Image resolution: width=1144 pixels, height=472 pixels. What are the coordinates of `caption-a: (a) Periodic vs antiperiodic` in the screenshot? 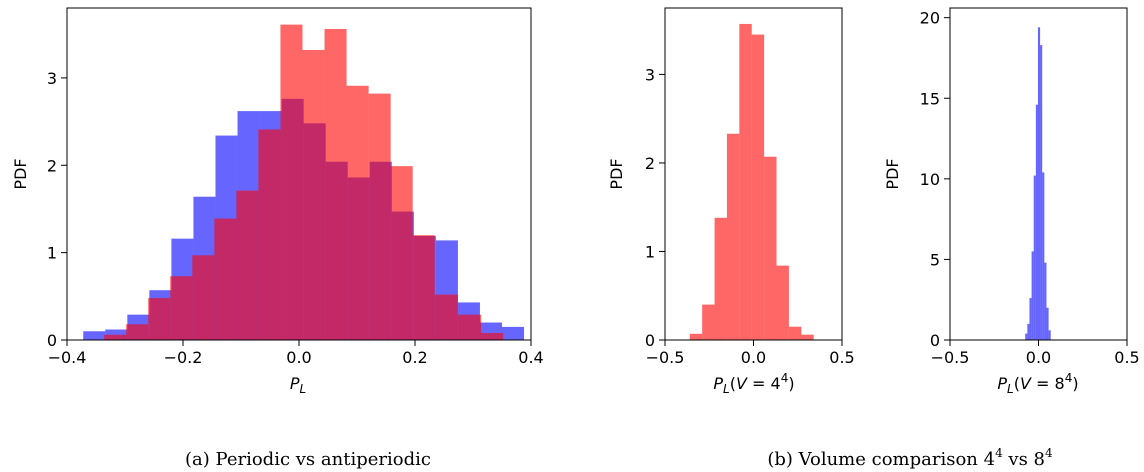 It's located at (308, 459).